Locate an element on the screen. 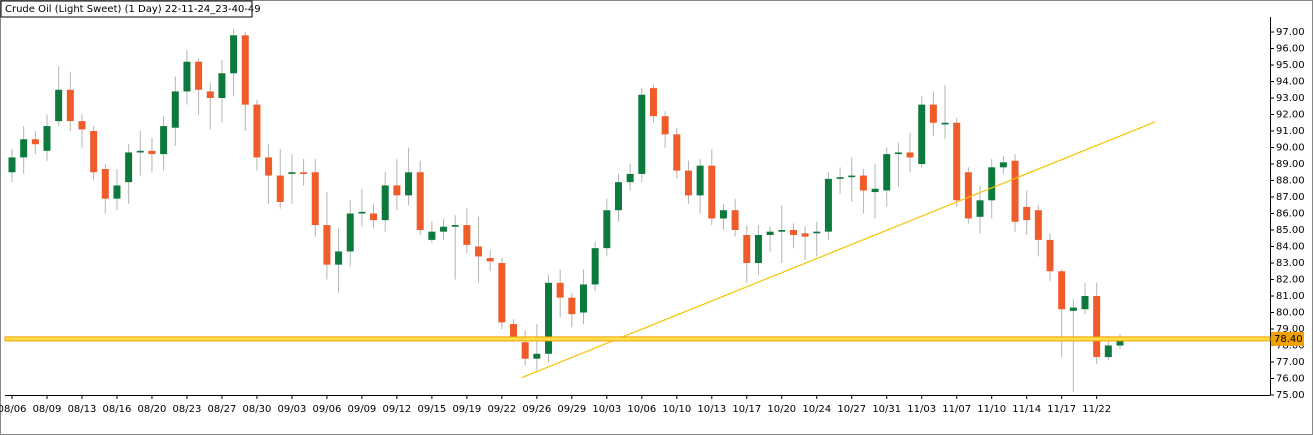 The height and width of the screenshot is (435, 1314). x-tick-label: 08/09 is located at coordinates (47, 409).